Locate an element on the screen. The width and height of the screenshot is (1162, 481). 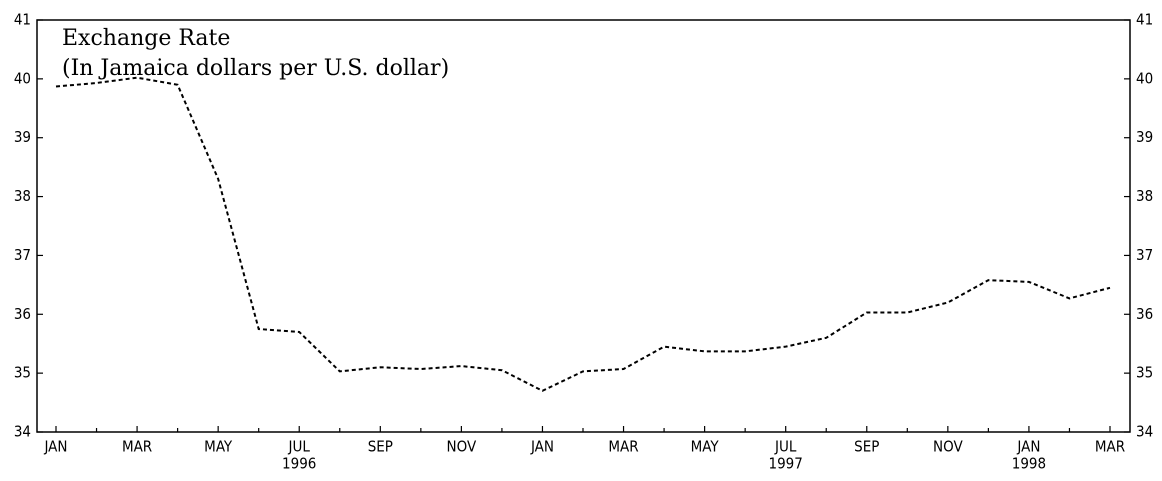
y-tick-label: 41 is located at coordinates (22, 20).